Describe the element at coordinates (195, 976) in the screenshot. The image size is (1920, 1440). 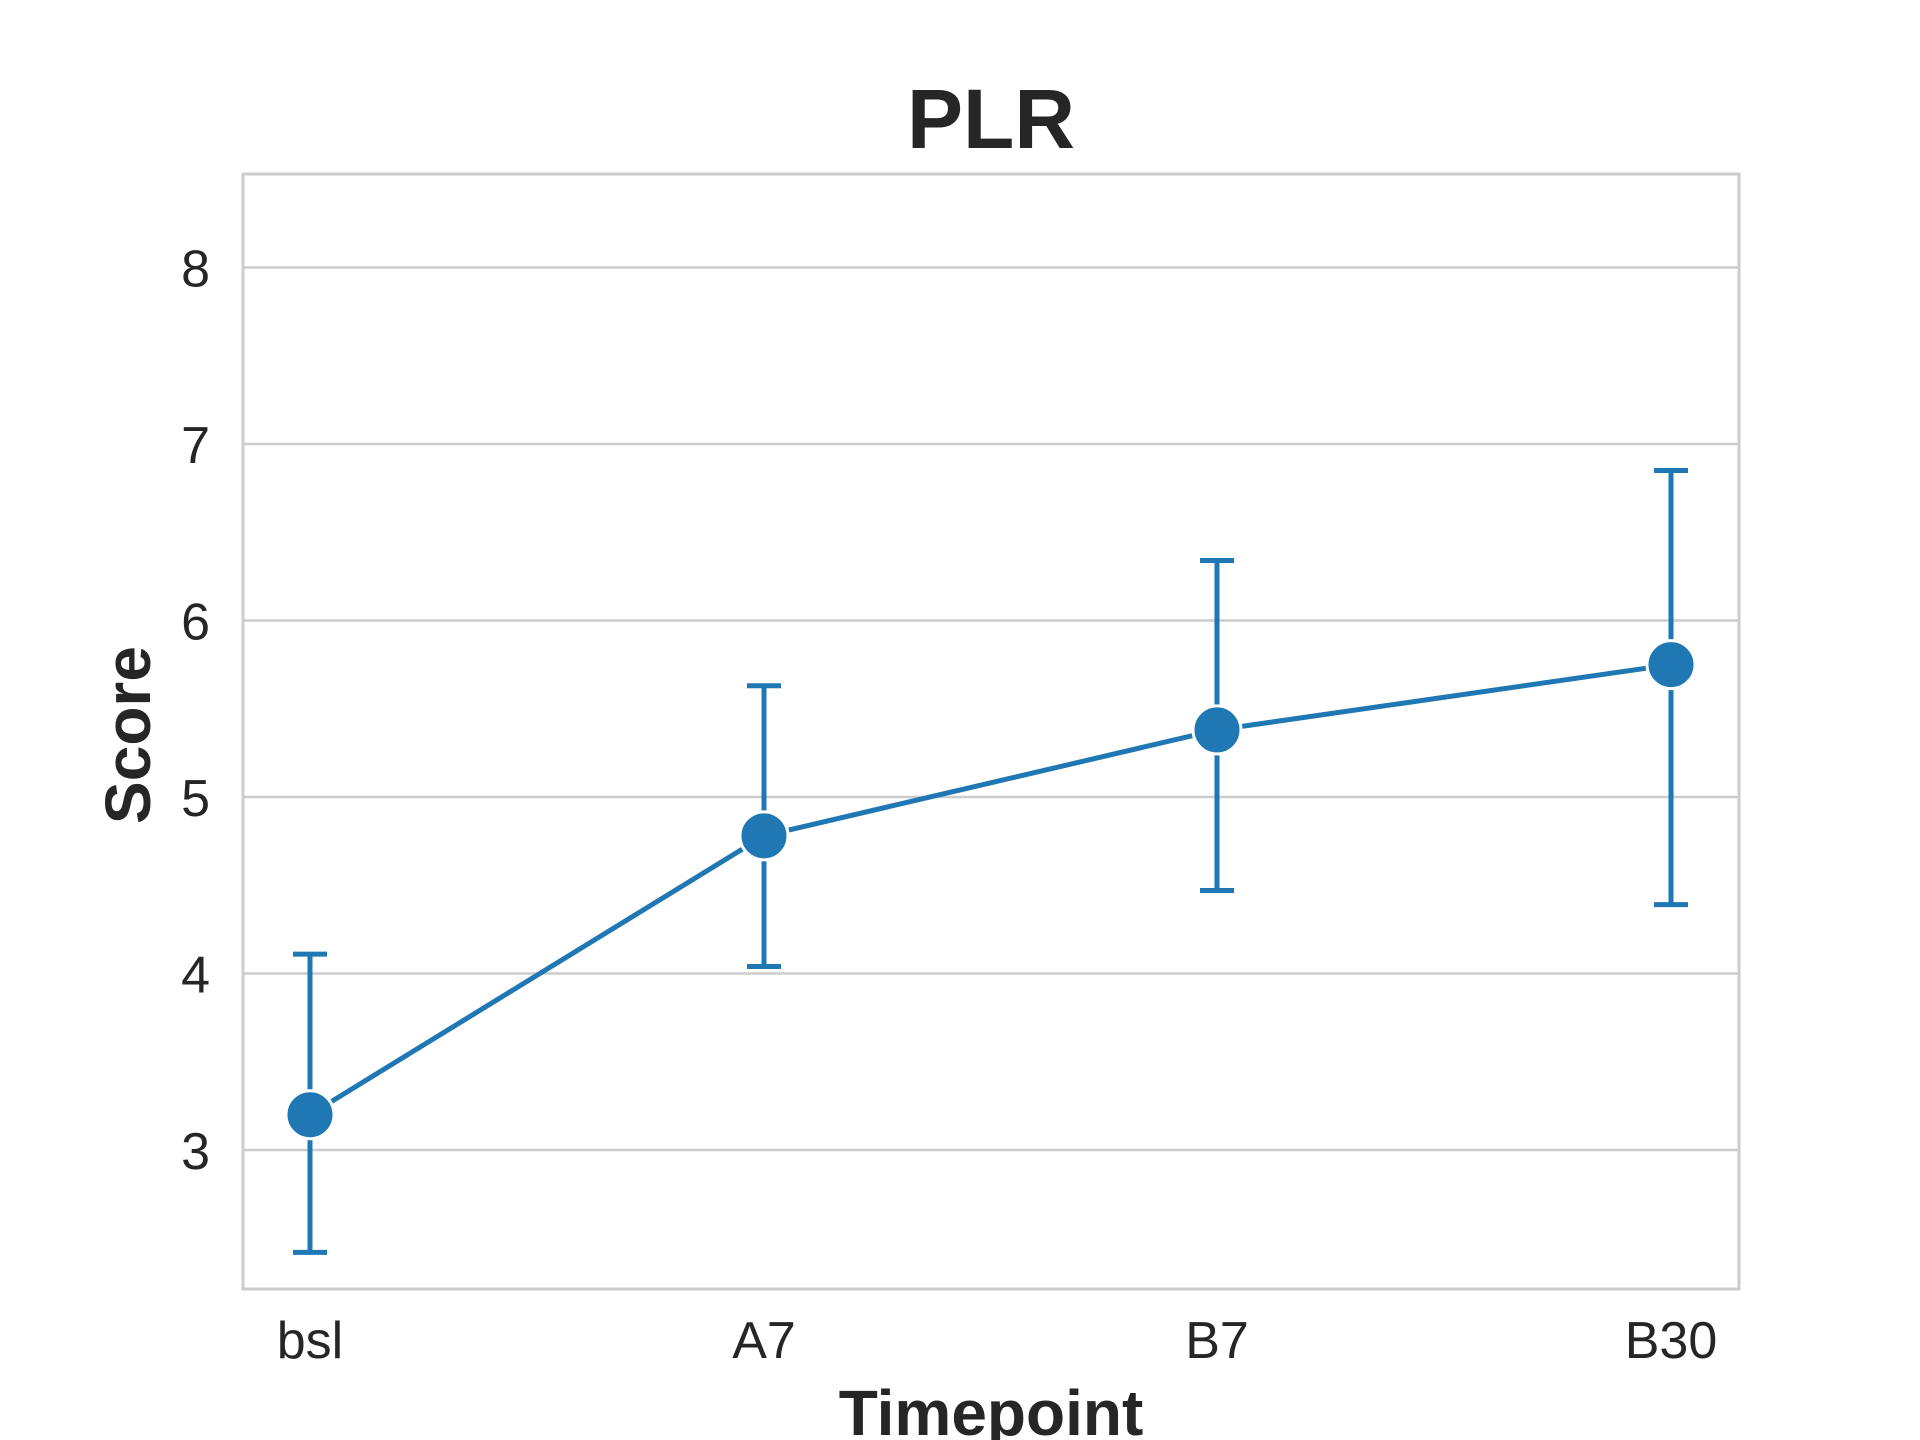
I see `y-tick-label: 4` at that location.